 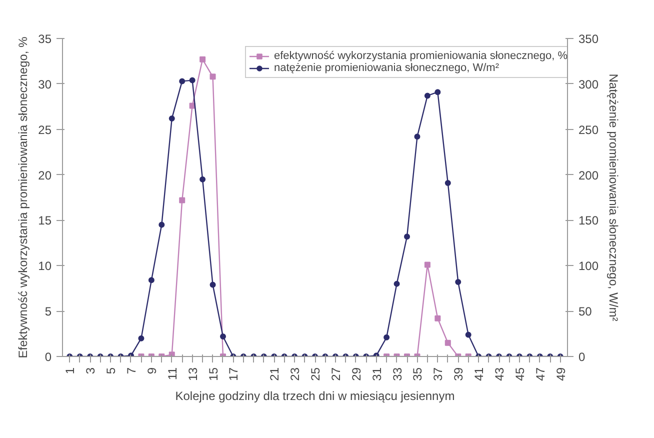 What do you see at coordinates (45, 266) in the screenshot?
I see `y-tick-label: 10` at bounding box center [45, 266].